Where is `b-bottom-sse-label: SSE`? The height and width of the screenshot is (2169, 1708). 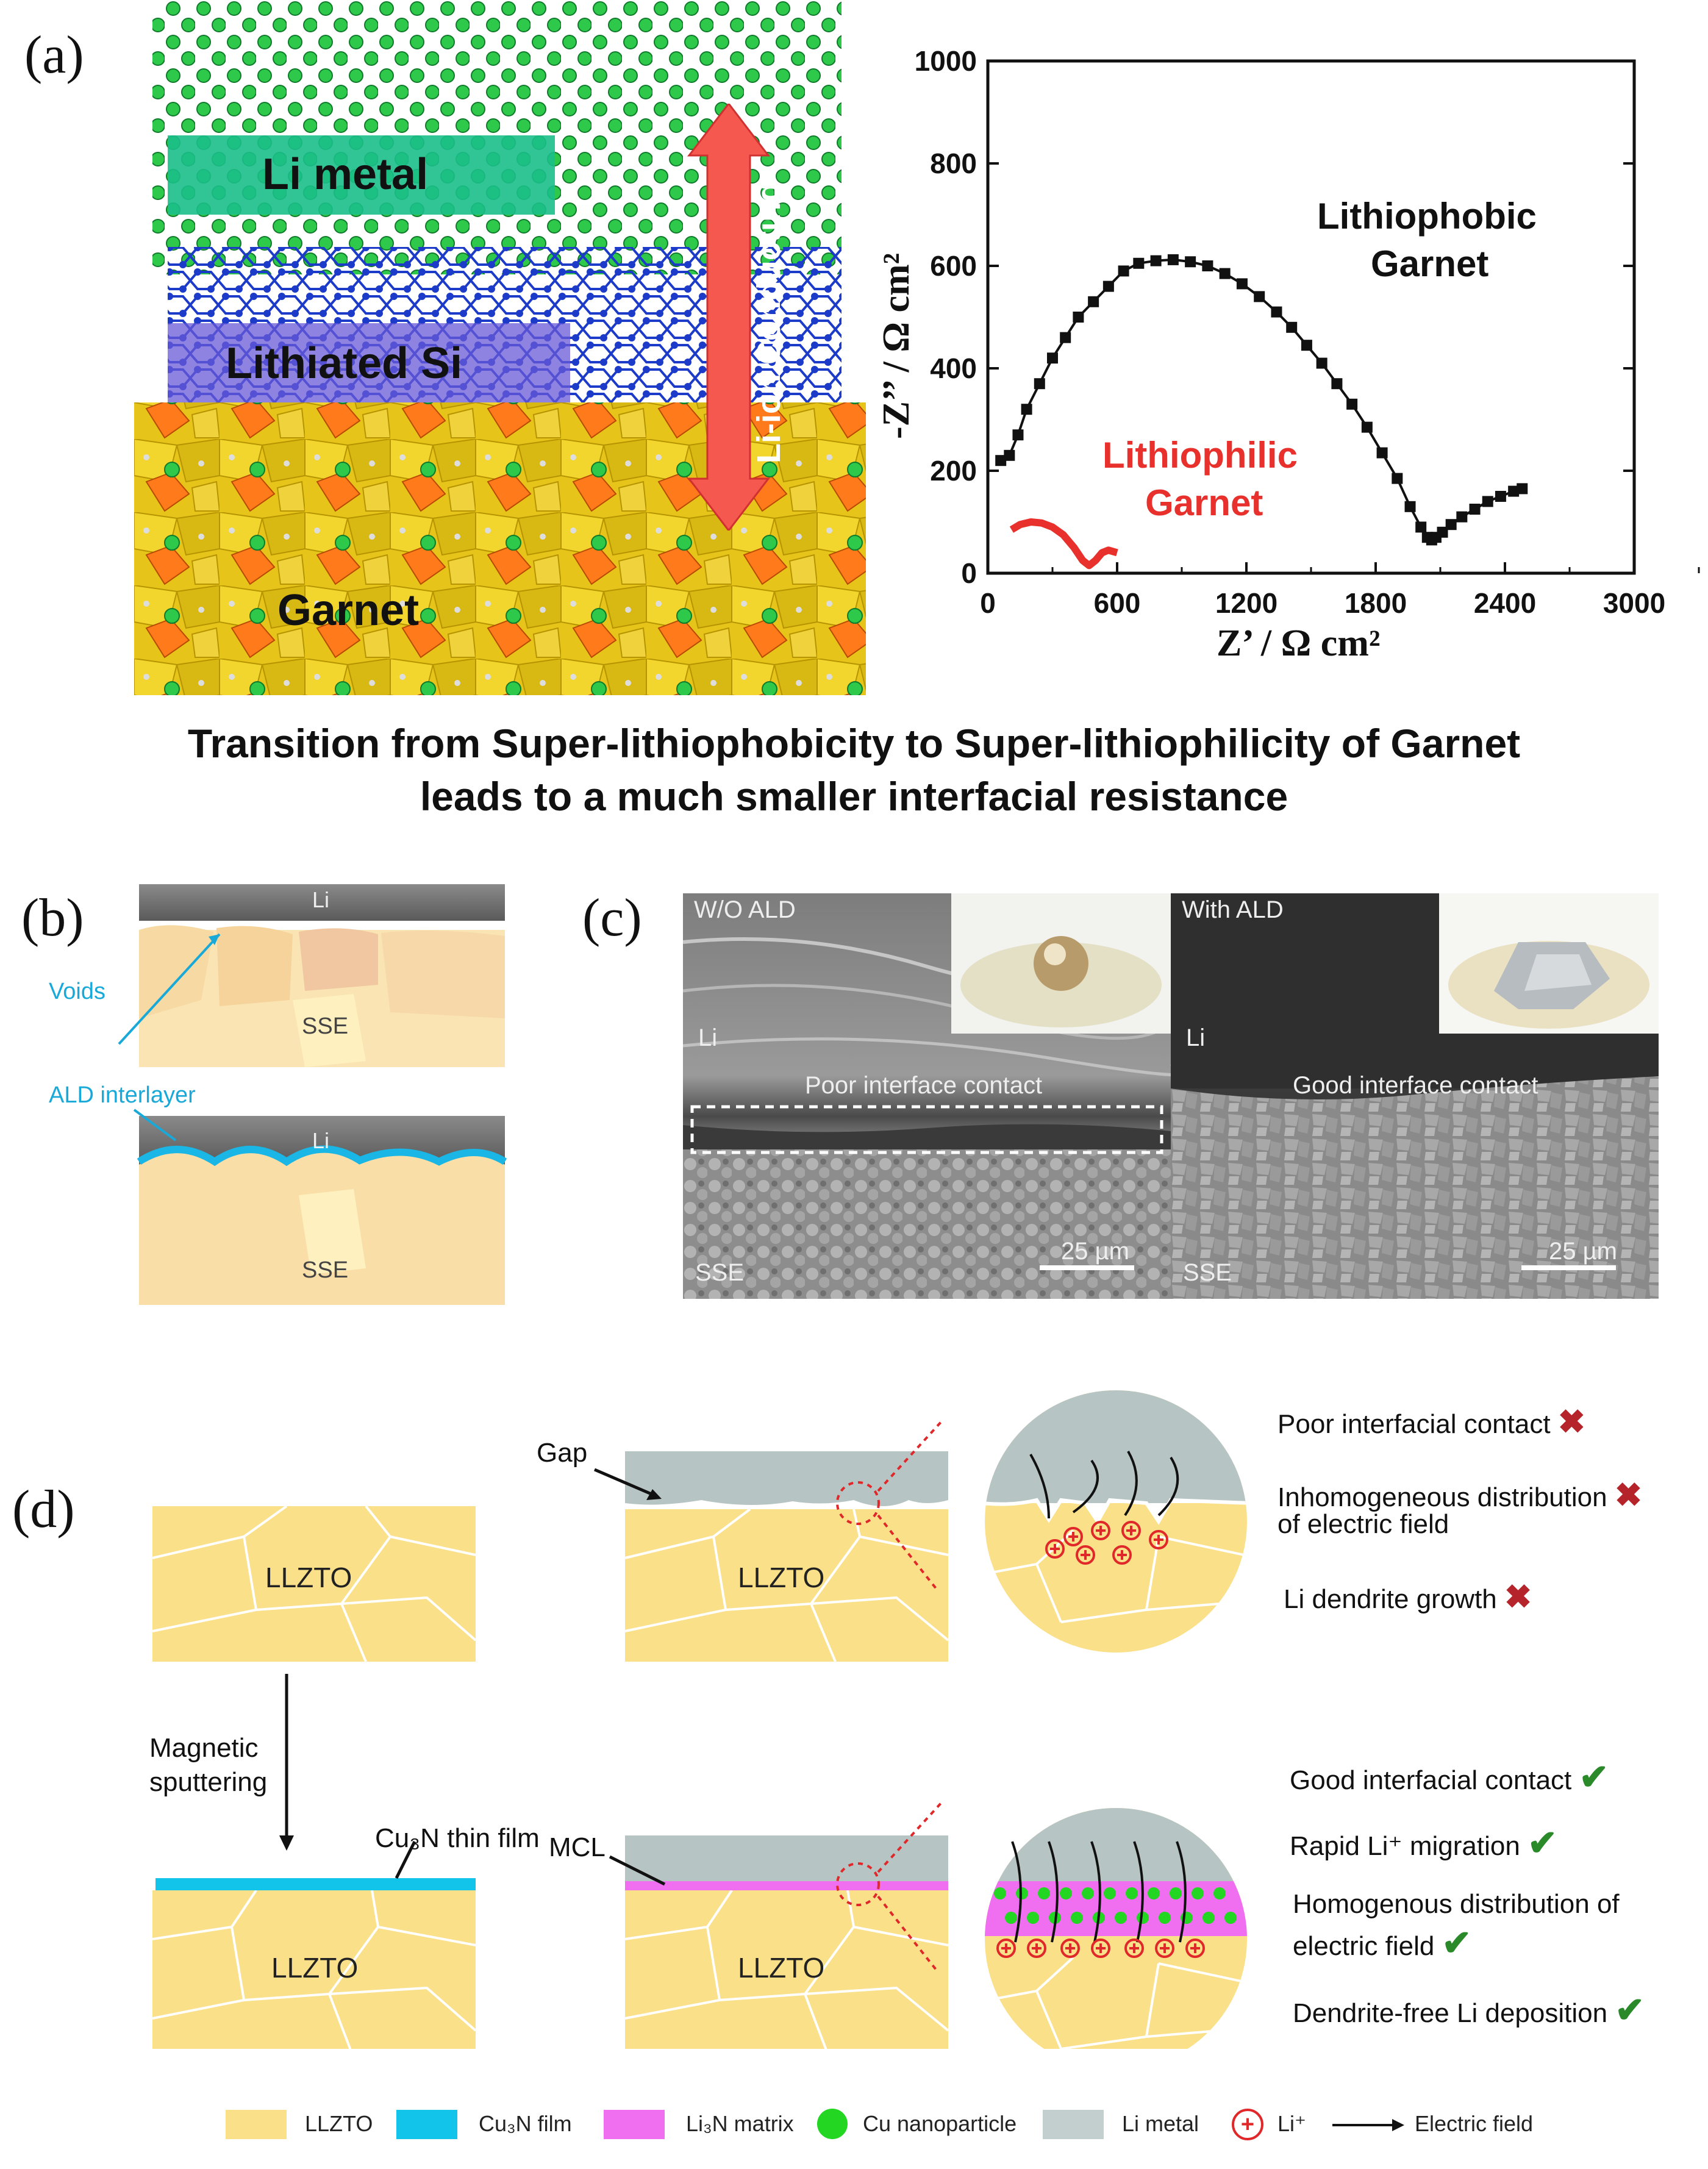 b-bottom-sse-label: SSE is located at coordinates (326, 1270).